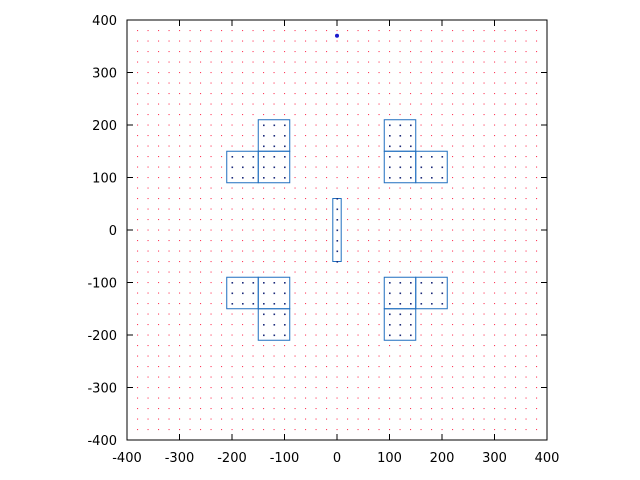 Image resolution: width=640 pixels, height=480 pixels. I want to click on y-tick-label: -100, so click(102, 284).